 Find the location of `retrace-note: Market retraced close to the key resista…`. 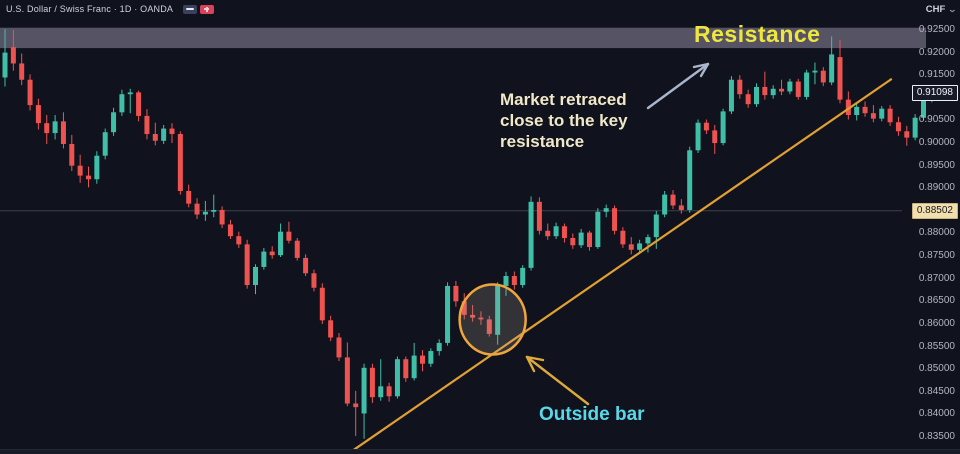

retrace-note: Market retraced close to the key resista… is located at coordinates (564, 120).